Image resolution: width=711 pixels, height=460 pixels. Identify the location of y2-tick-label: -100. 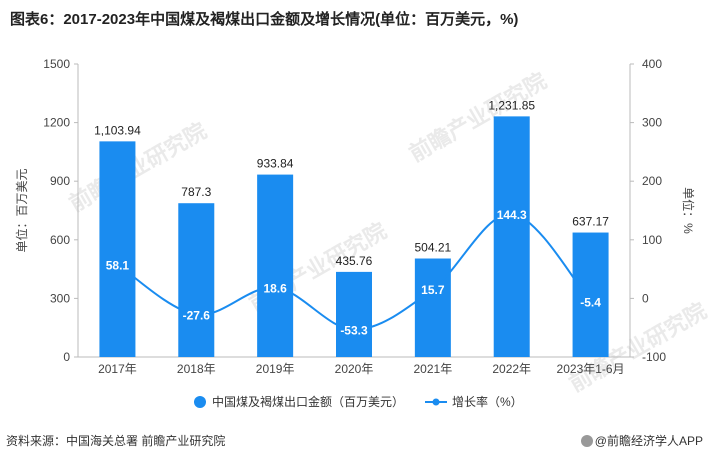
(654, 357).